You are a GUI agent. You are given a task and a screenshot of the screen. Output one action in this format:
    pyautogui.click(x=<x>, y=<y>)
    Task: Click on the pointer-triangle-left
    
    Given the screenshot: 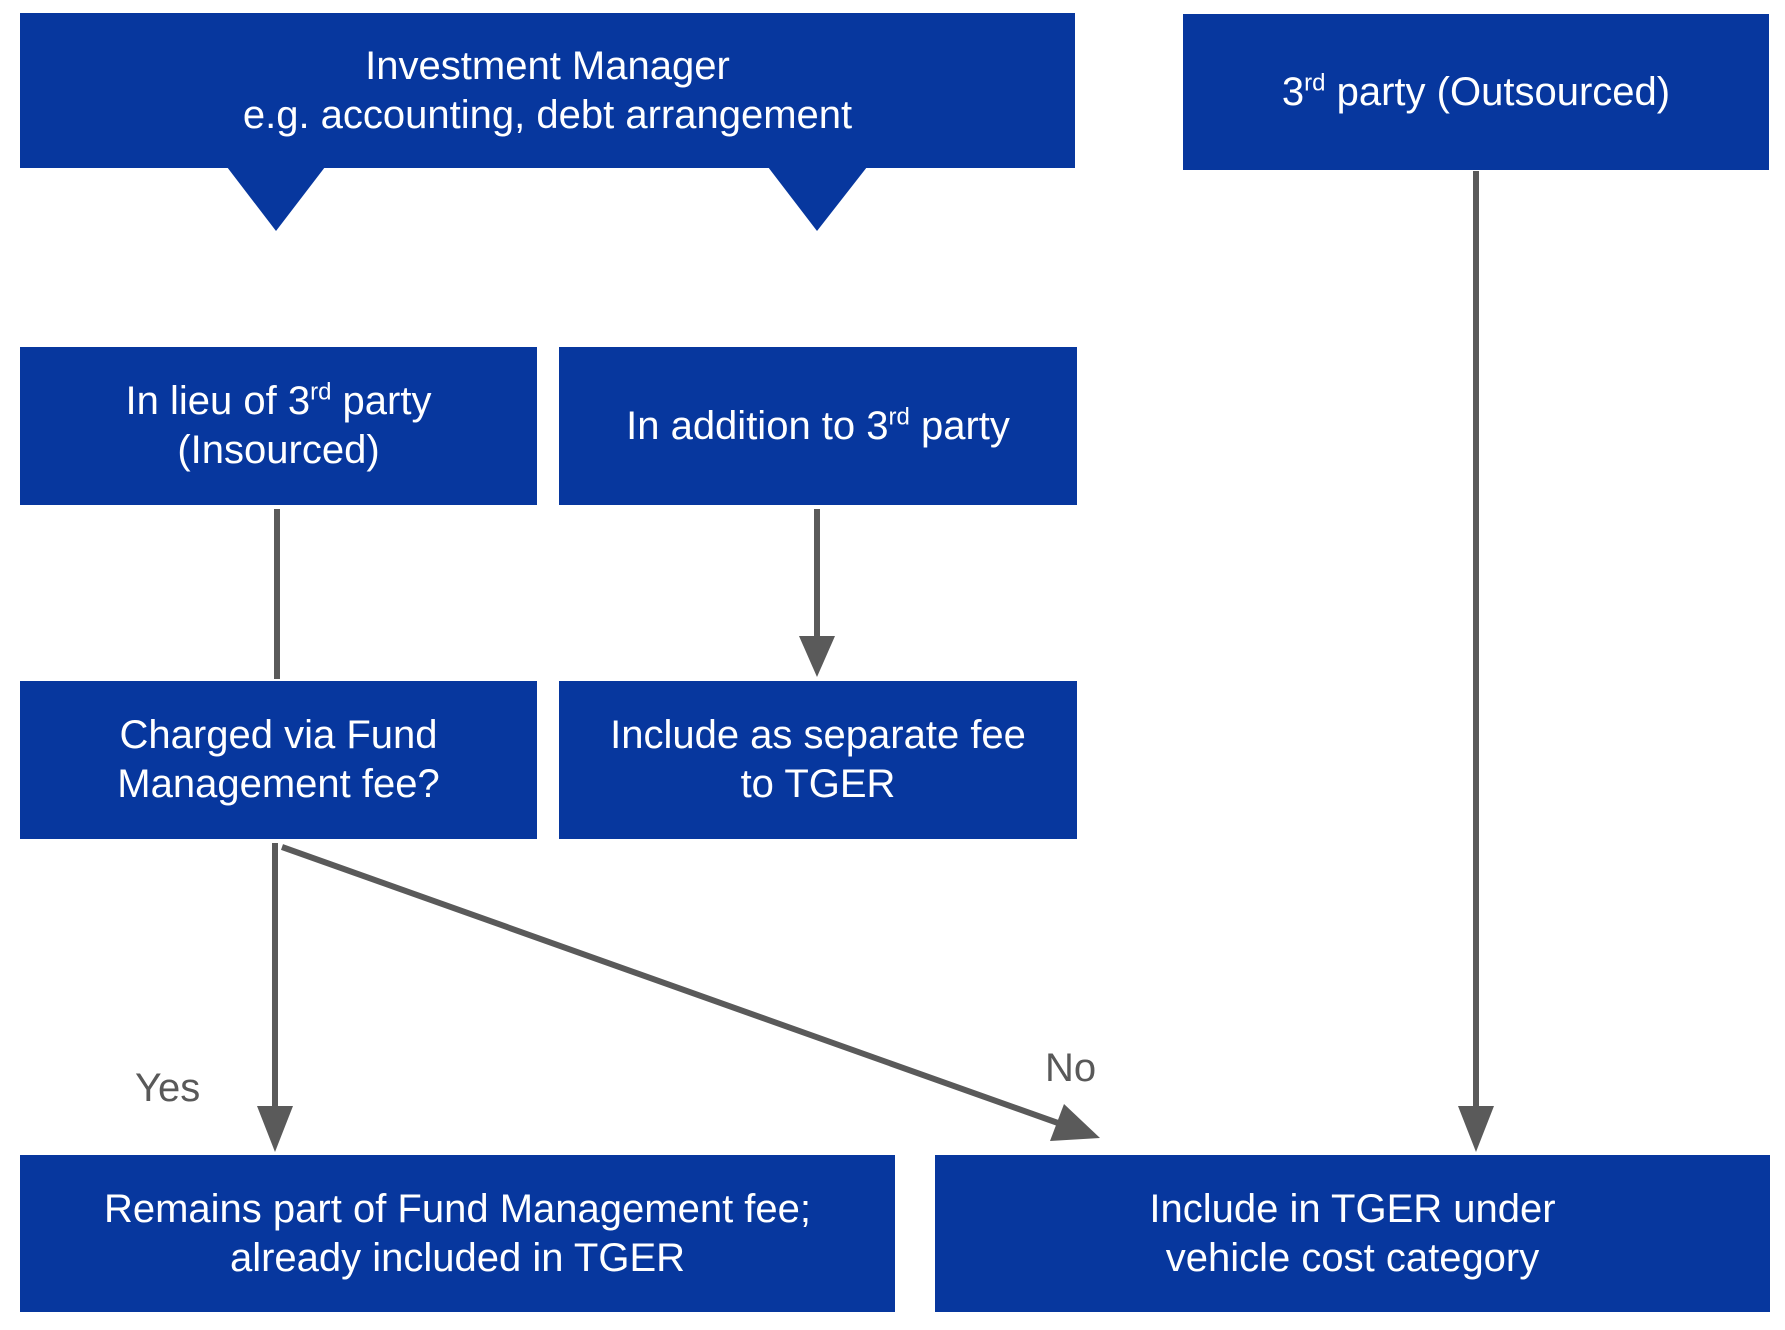 What is the action you would take?
    pyautogui.click(x=276, y=199)
    